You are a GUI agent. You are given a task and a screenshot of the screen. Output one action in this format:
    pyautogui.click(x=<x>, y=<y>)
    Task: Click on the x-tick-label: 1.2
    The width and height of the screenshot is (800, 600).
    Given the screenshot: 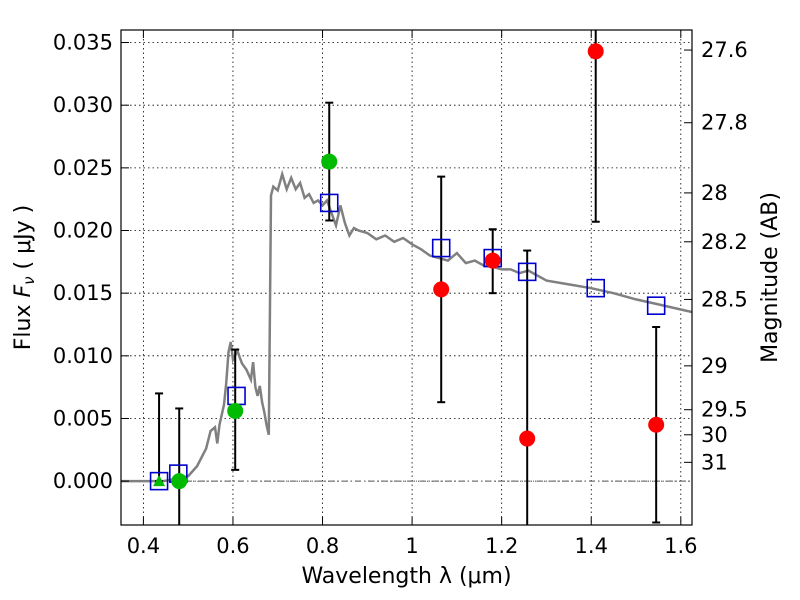 What is the action you would take?
    pyautogui.click(x=501, y=546)
    